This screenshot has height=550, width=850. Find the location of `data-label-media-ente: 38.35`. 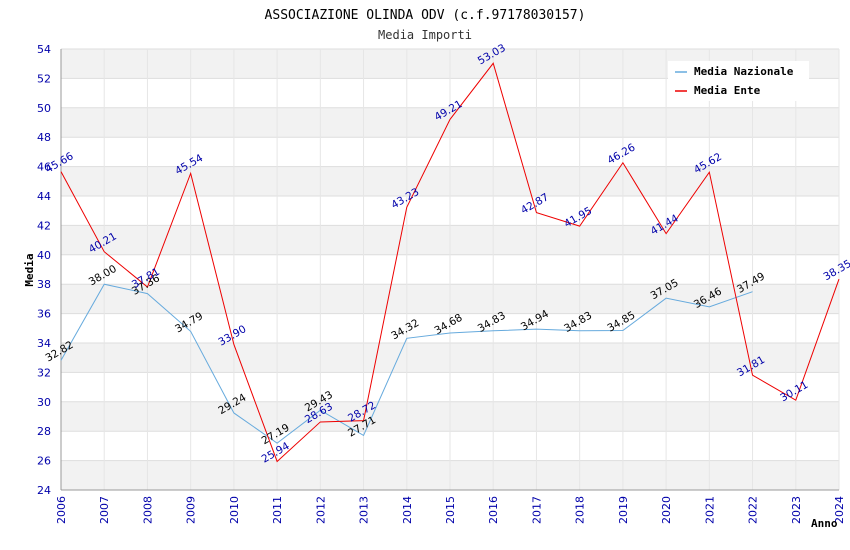

data-label-media-ente: 38.35 is located at coordinates (835, 270).